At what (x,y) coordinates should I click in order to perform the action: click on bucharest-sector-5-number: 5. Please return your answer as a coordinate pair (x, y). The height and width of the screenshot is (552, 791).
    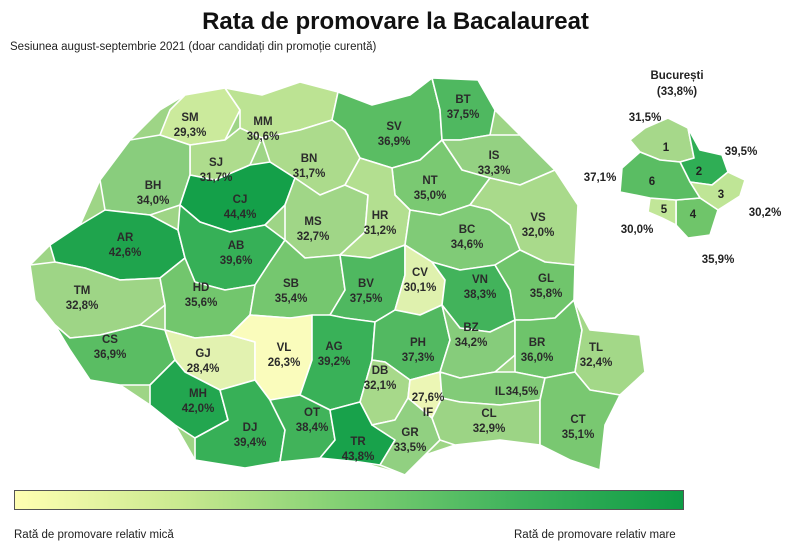
    Looking at the image, I should click on (664, 210).